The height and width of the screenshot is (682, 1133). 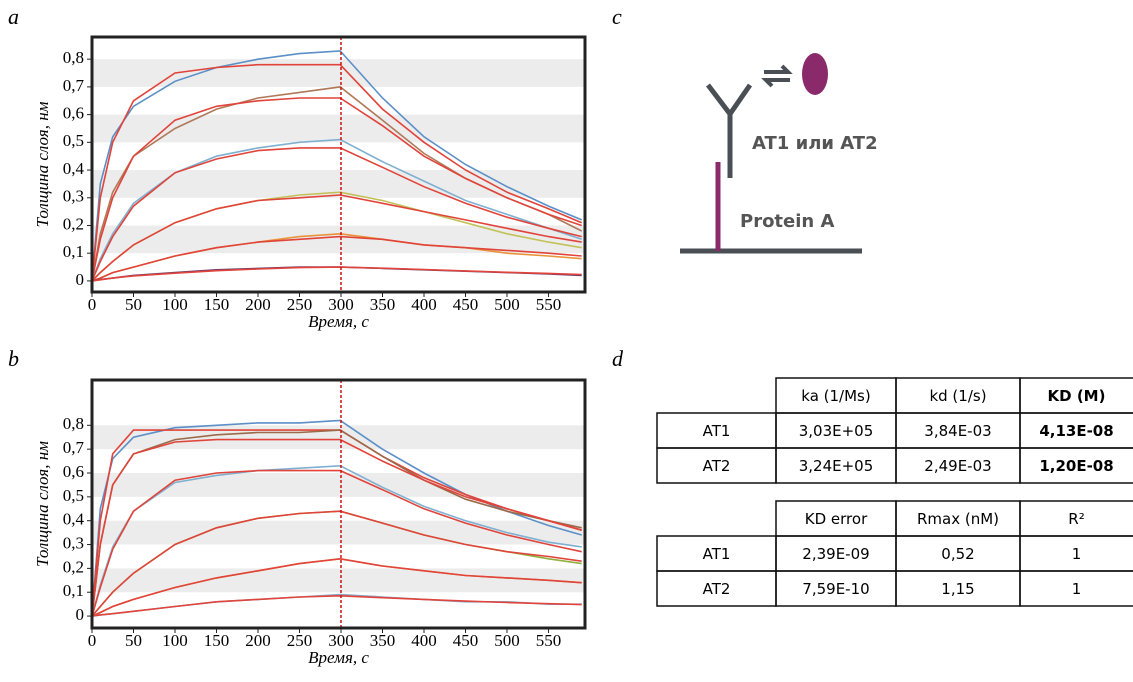 I want to click on x-tick-label: 50, so click(x=133, y=640).